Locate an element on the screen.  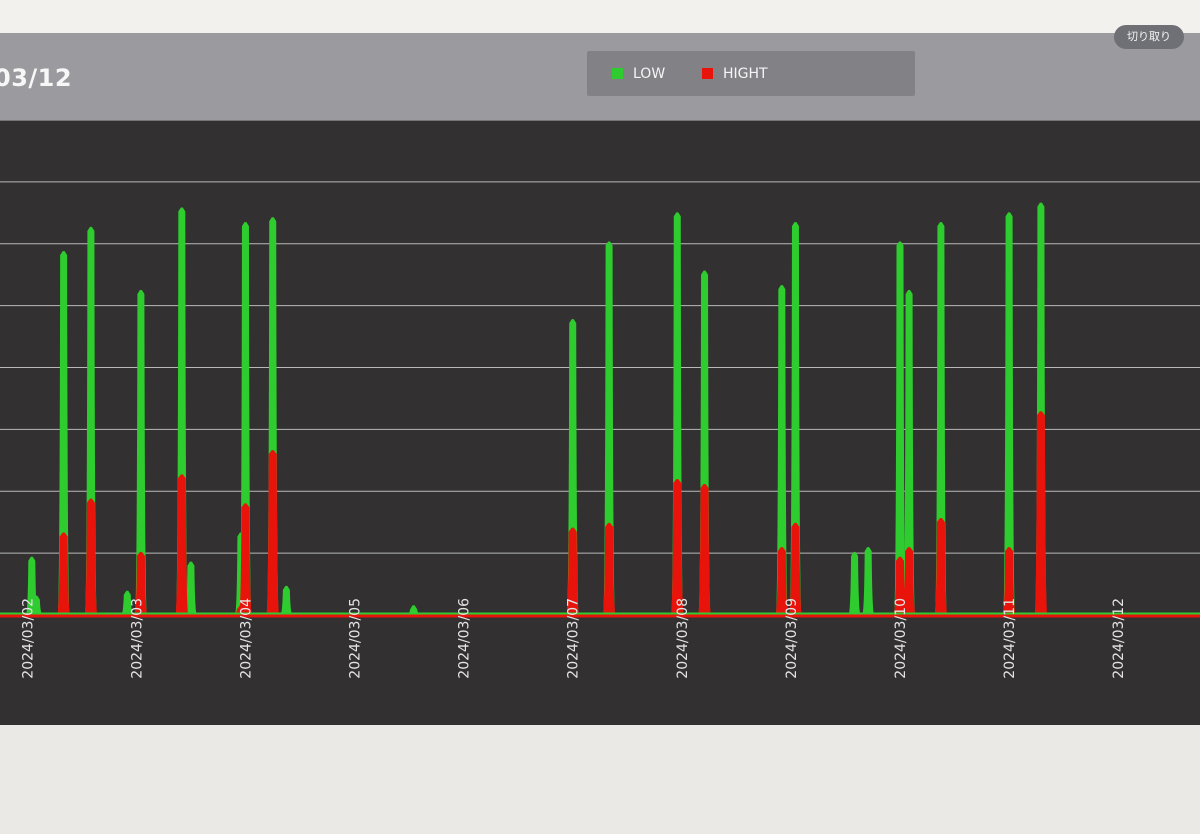
bottom-area is located at coordinates (600, 779).